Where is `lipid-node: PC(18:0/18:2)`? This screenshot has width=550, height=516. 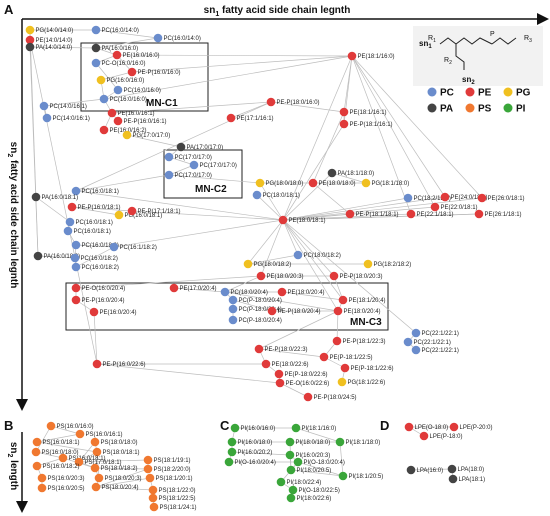 lipid-node: PC(18:0/18:2) is located at coordinates (317, 255).